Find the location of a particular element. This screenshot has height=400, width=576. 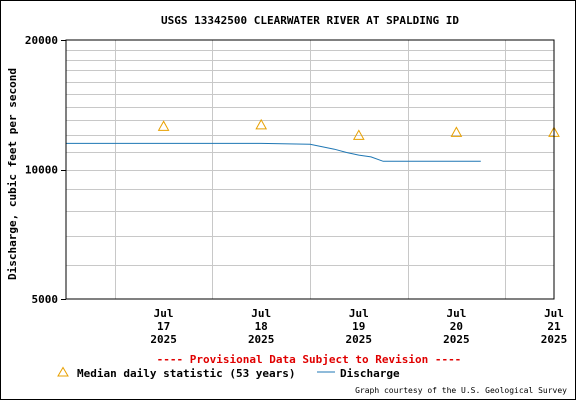

y-axis-label: Discharge, cubic feet per second is located at coordinates (12, 174).